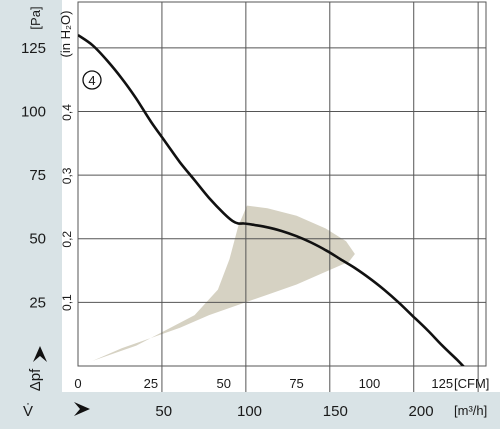 Image resolution: width=500 pixels, height=429 pixels. I want to click on x-tick-label-cfm: 75, so click(296, 383).